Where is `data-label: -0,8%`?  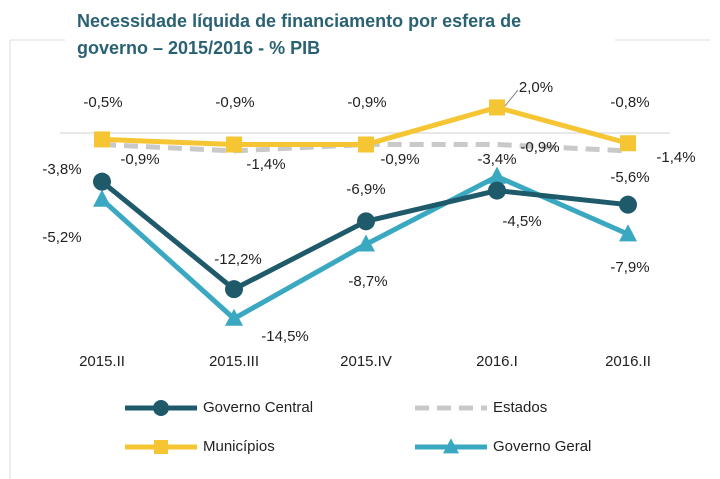 data-label: -0,8% is located at coordinates (629, 102).